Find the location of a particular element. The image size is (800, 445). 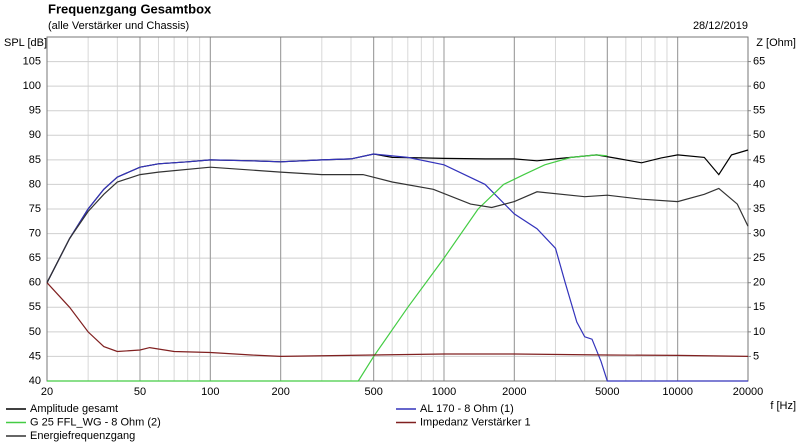

y2-tick-label: 50 is located at coordinates (759, 135).